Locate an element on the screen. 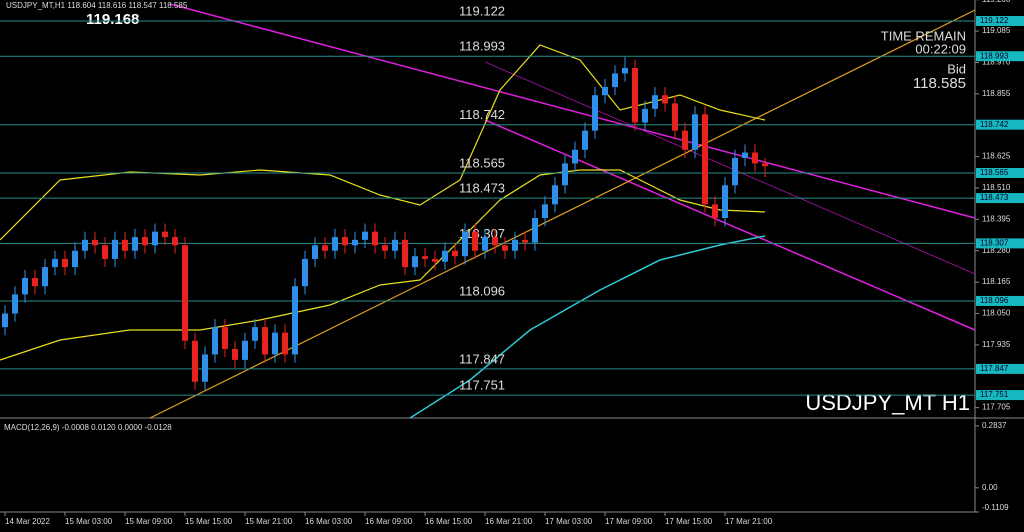  macd-tick-label: 0.2837 is located at coordinates (994, 425).